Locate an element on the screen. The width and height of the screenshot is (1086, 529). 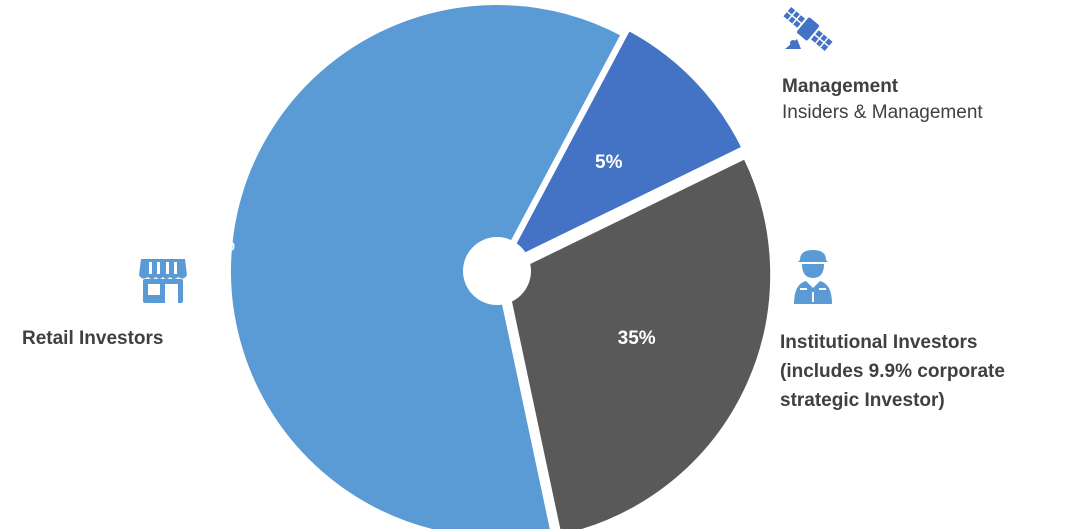
satellite-icon is located at coordinates (808, 29).